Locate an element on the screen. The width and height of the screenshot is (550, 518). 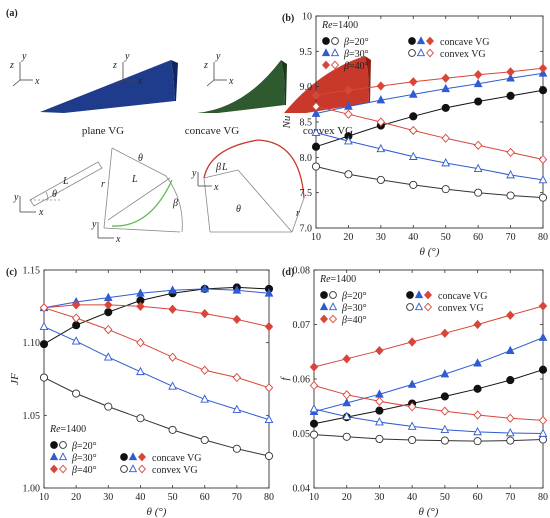
svg-text: r is located at coordinates (103, 184).